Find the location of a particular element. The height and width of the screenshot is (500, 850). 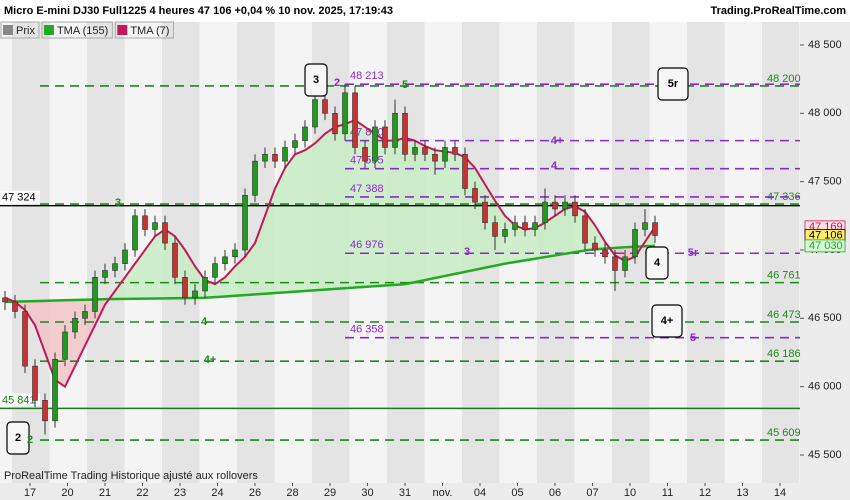

x-tick-label: 13 is located at coordinates (742, 493).